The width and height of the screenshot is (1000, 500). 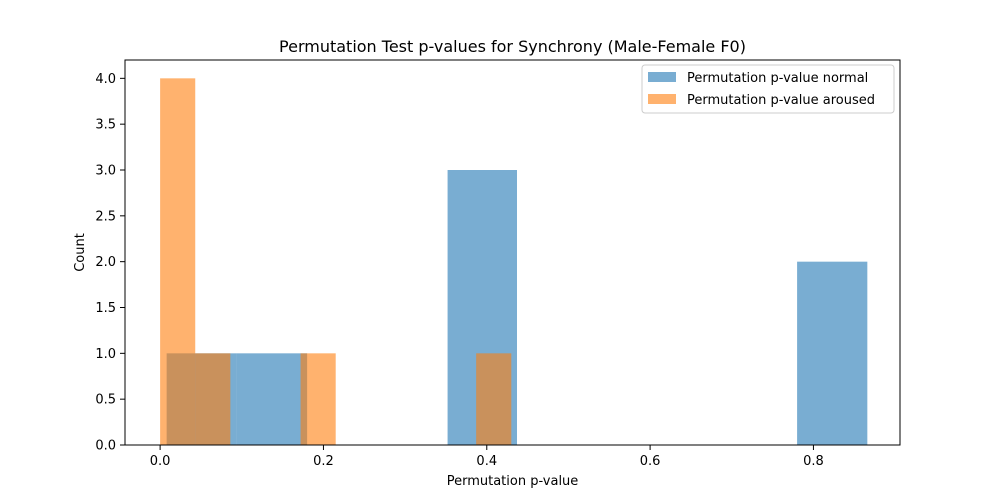 What do you see at coordinates (105, 216) in the screenshot?
I see `y-tick-label: 2.5` at bounding box center [105, 216].